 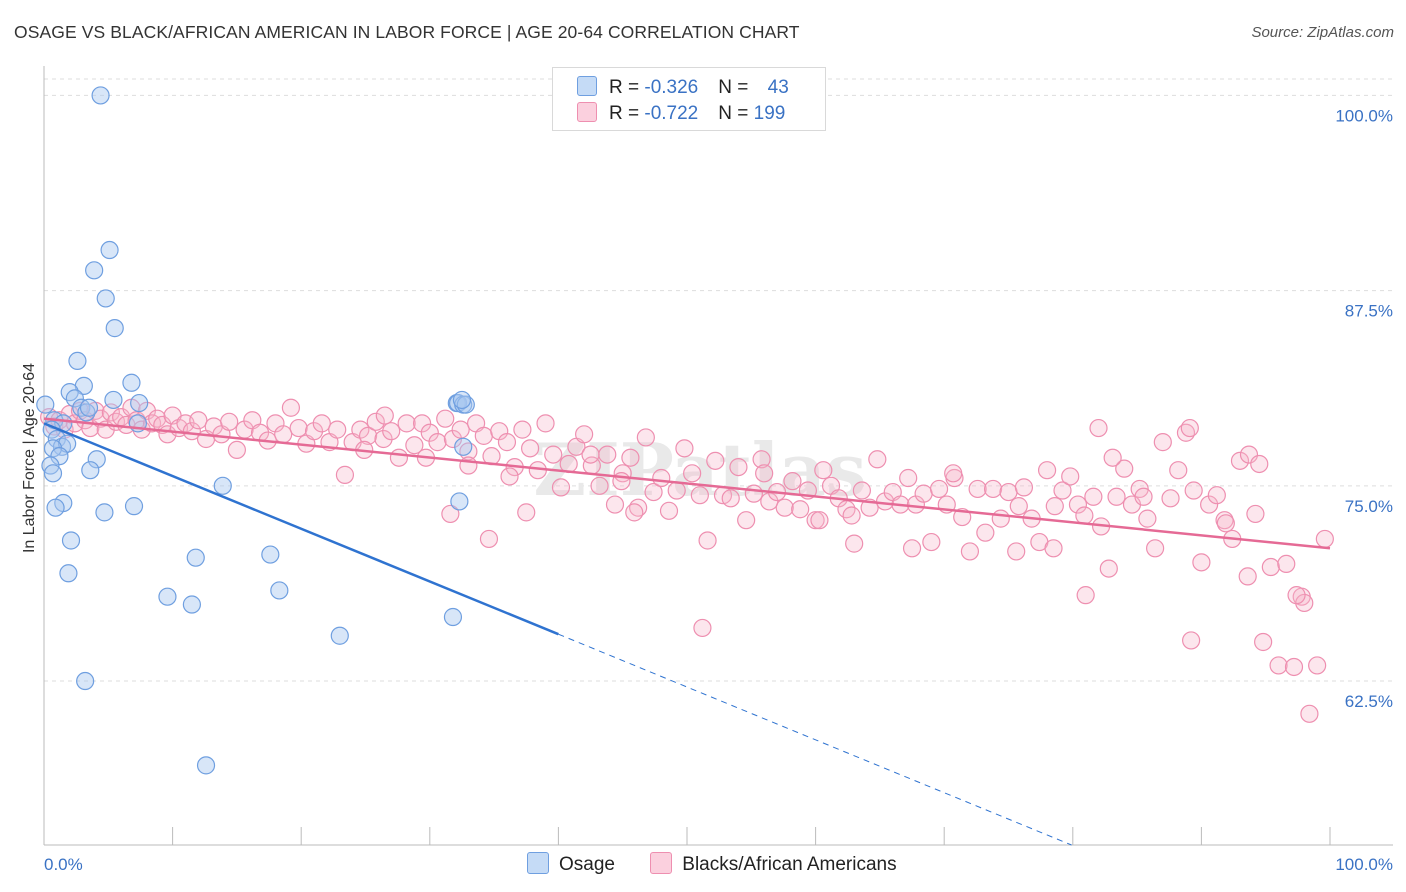 I want to click on bottom-legend-black: Blacks/African Americans, so click(x=773, y=864).